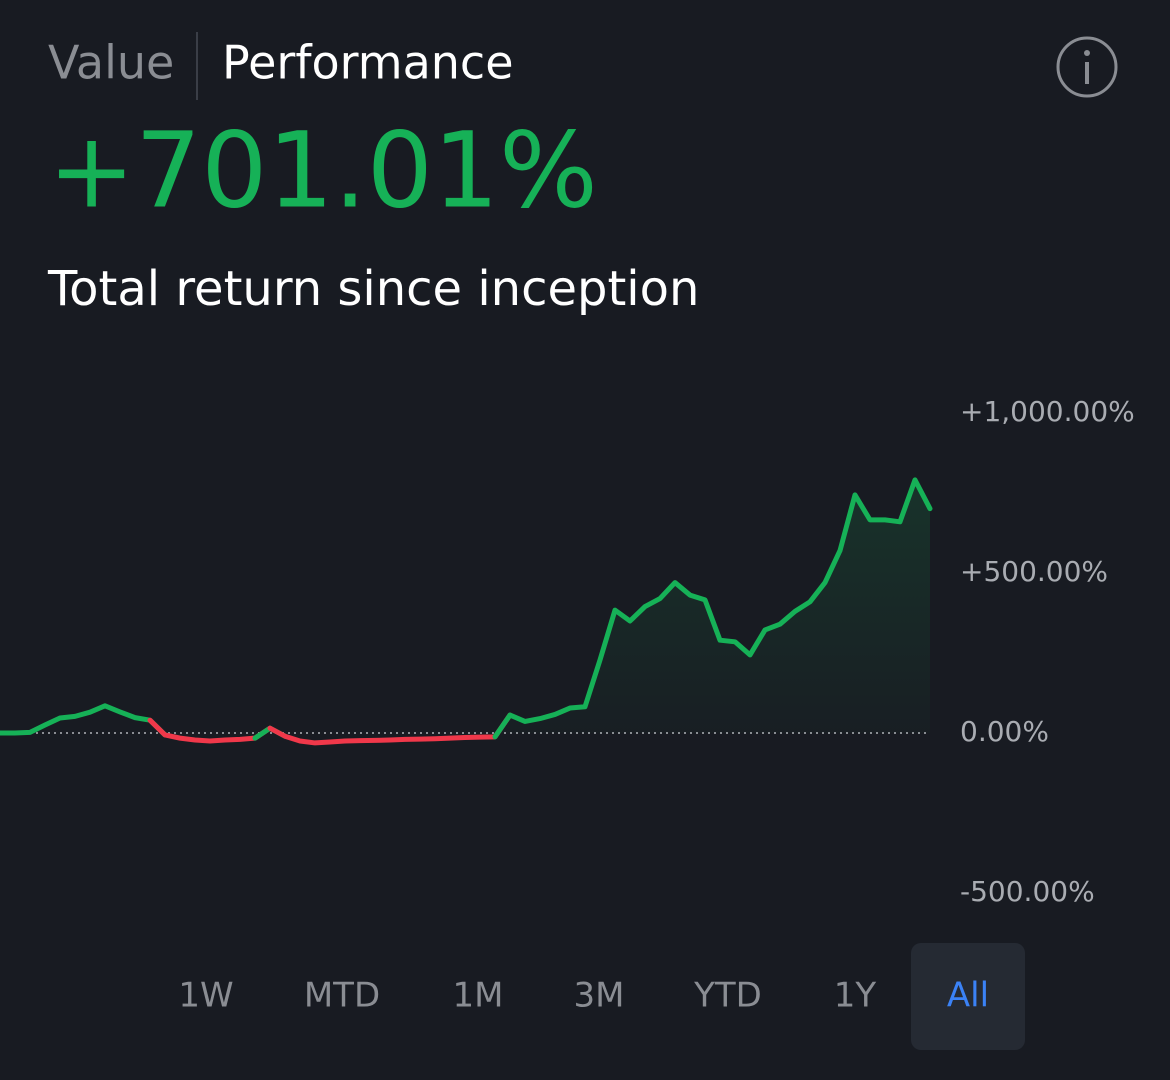 Image resolution: width=1170 pixels, height=1080 pixels. Describe the element at coordinates (1027, 891) in the screenshot. I see `y-tick-label: -500.00%` at that location.